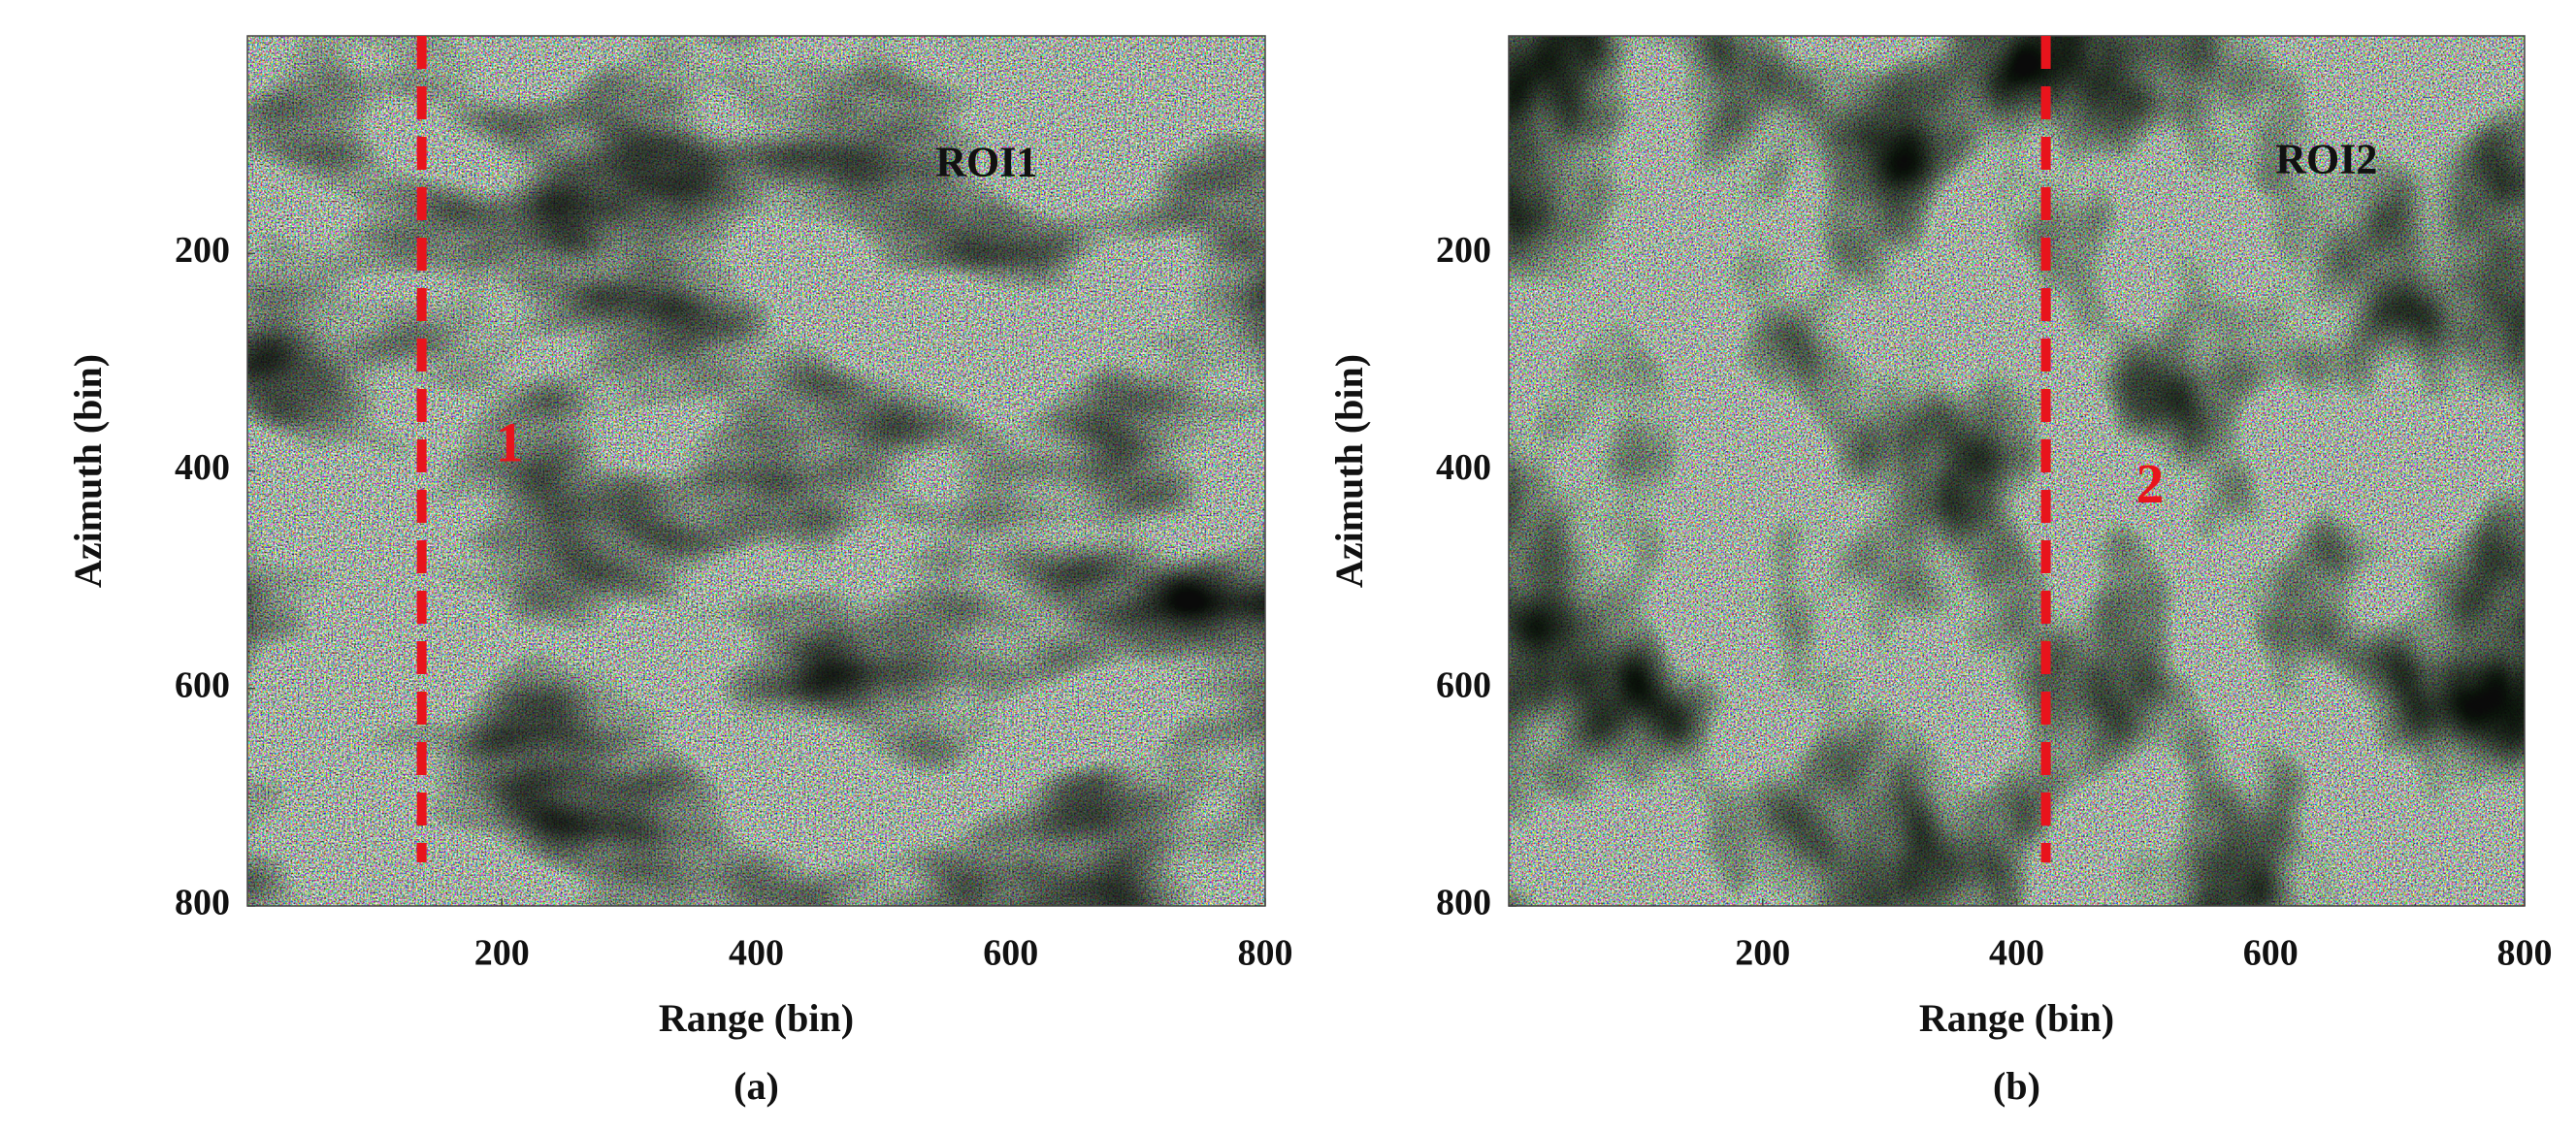 The image size is (2576, 1132). I want to click on subtitle: (a), so click(756, 1086).